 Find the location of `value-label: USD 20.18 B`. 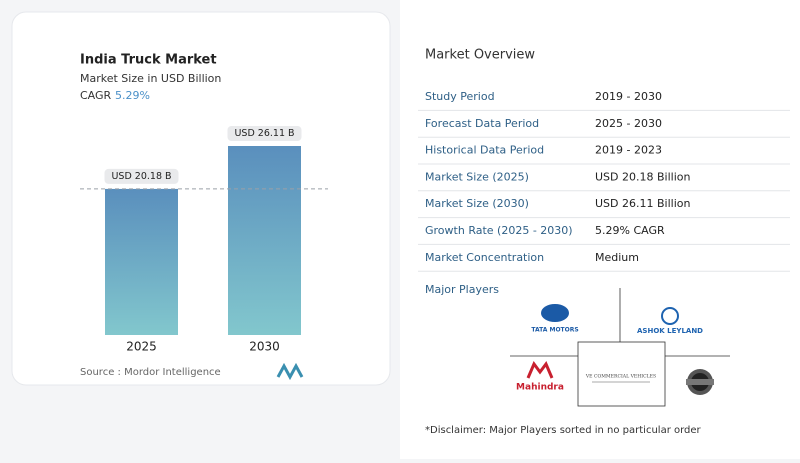

value-label: USD 20.18 B is located at coordinates (141, 176).